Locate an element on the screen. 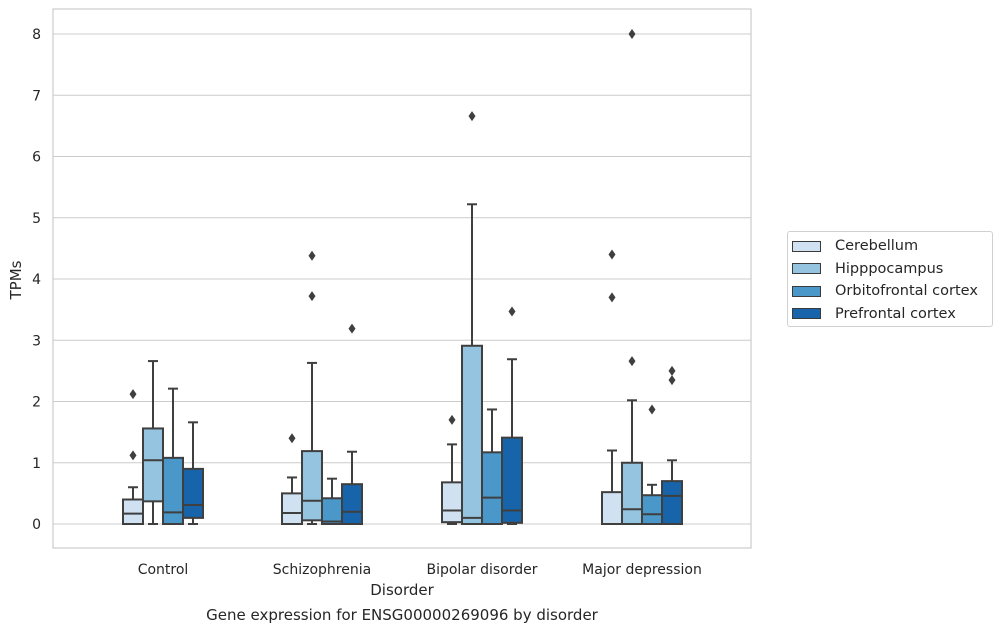 The width and height of the screenshot is (1003, 634). x-tick-label: Bipolar disorder is located at coordinates (481, 570).